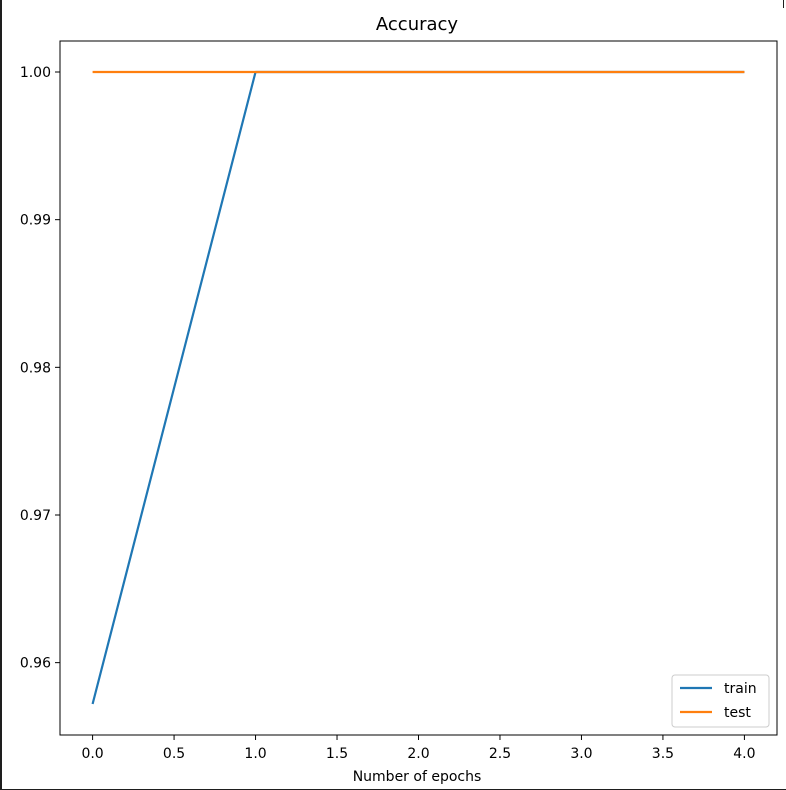 The image size is (786, 790). I want to click on y-tick-label: 0.97, so click(35, 516).